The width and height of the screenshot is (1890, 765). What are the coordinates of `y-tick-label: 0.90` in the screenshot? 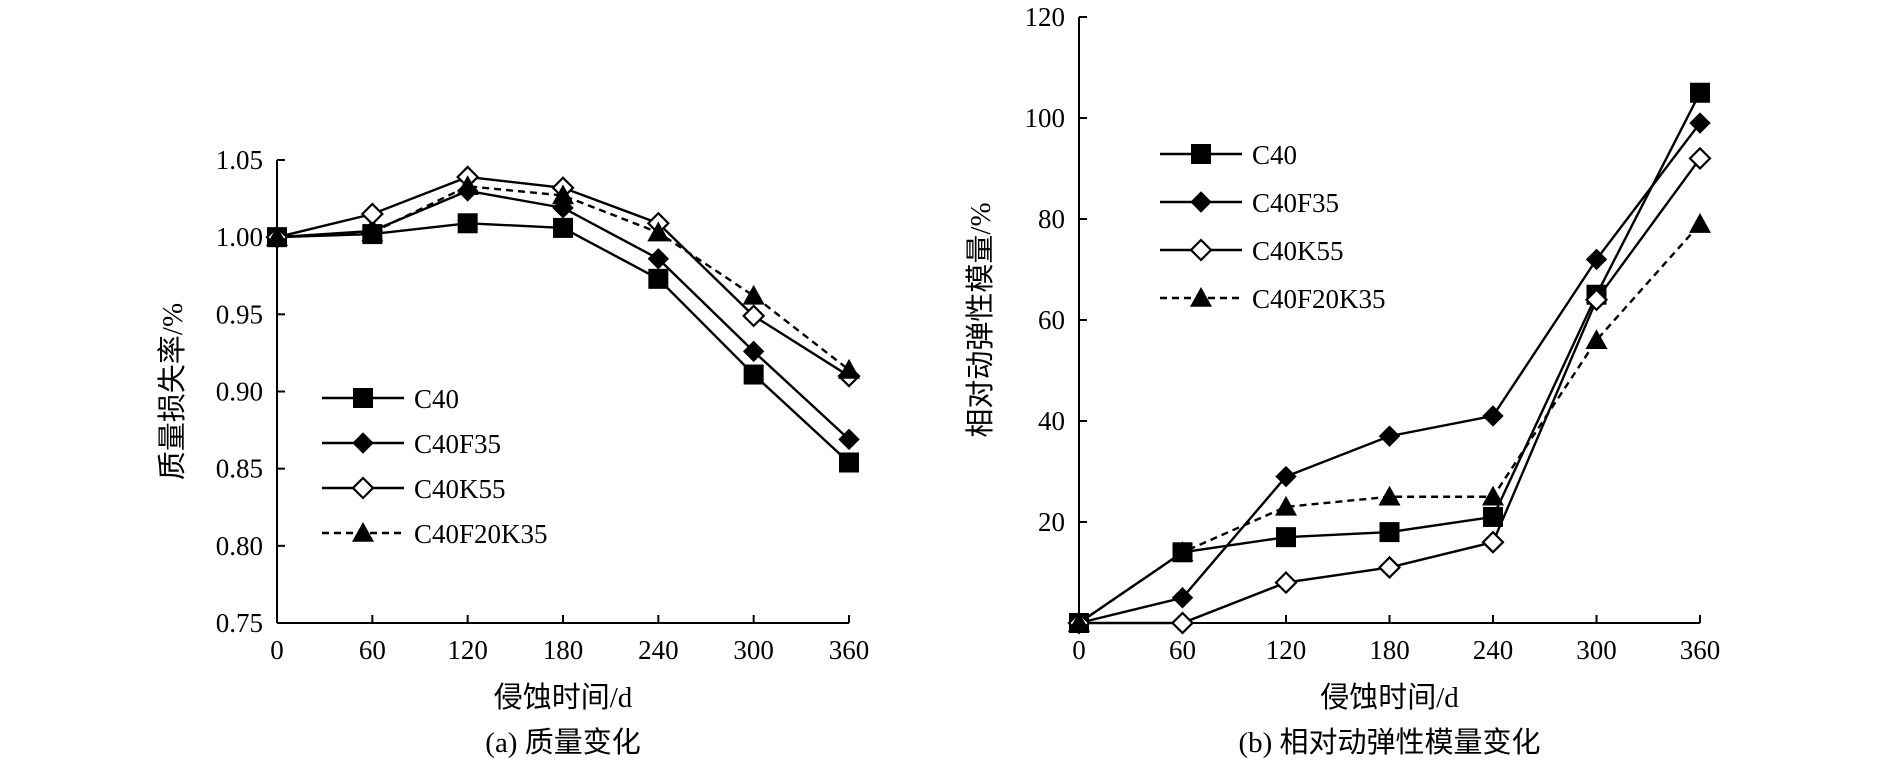 It's located at (239, 392).